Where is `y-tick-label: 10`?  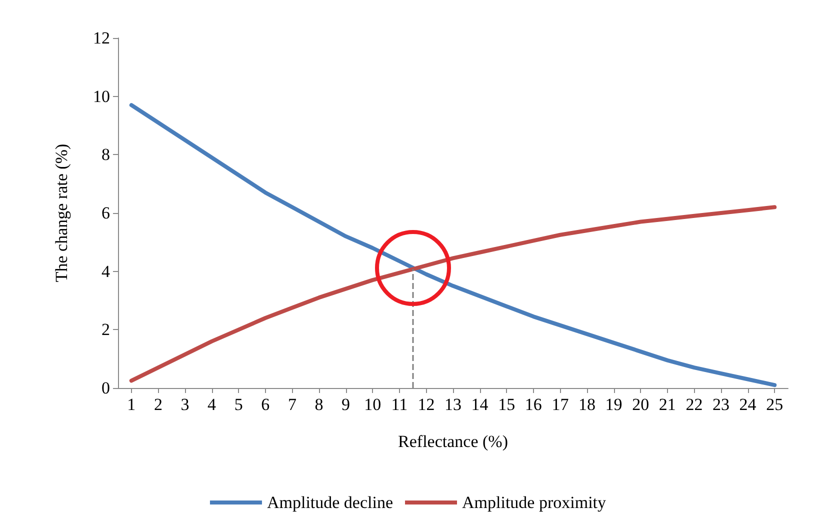
y-tick-label: 10 is located at coordinates (101, 96).